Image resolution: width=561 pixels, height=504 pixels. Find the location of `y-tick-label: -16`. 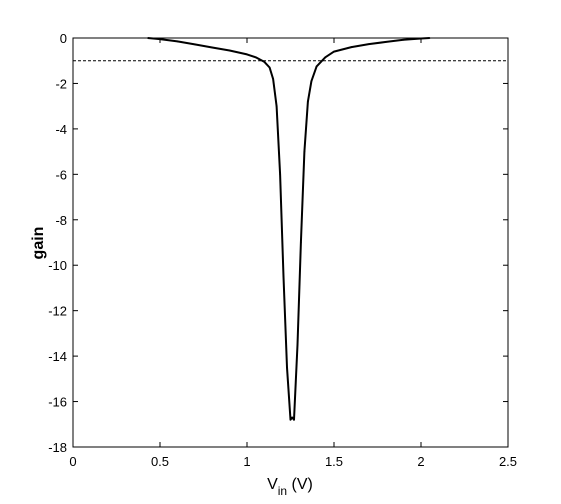

y-tick-label: -16 is located at coordinates (57, 402).